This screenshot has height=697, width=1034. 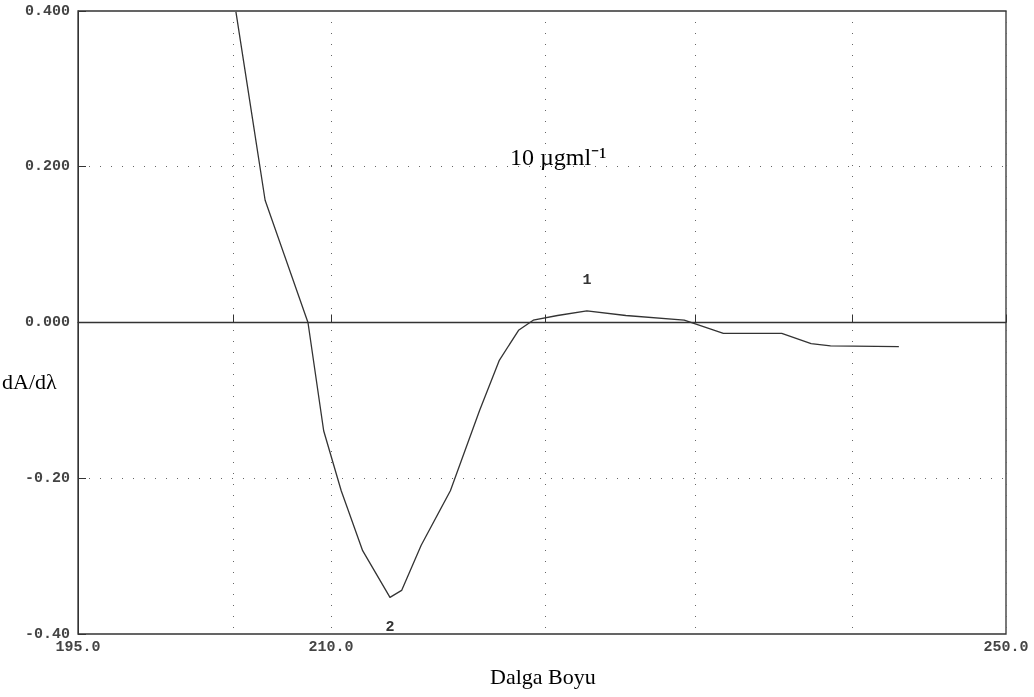 What do you see at coordinates (47, 11) in the screenshot?
I see `y-tick-label: 0.400` at bounding box center [47, 11].